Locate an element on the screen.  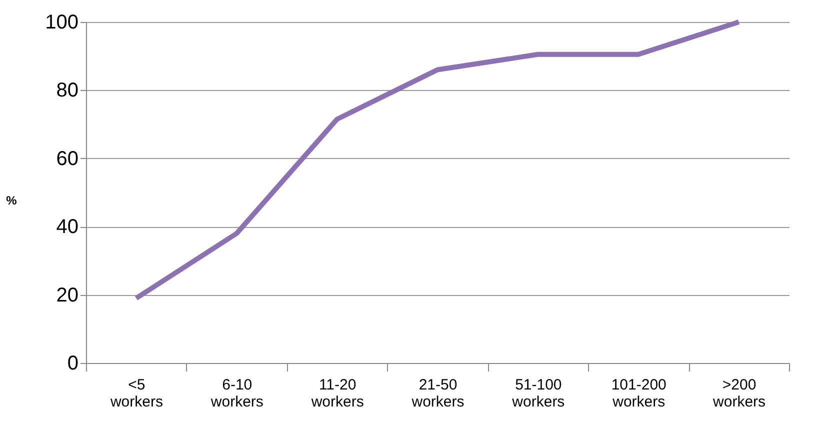
x-tick-label: <5 workers is located at coordinates (136, 393).